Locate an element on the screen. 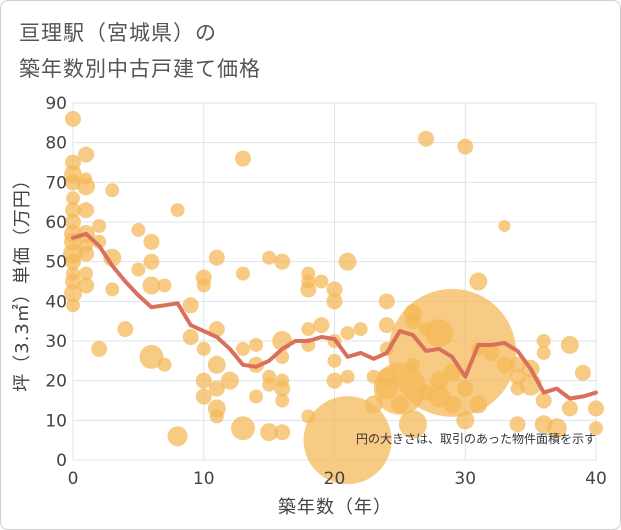 This screenshot has width=621, height=530. x-tick-label-4: 40 is located at coordinates (596, 479).